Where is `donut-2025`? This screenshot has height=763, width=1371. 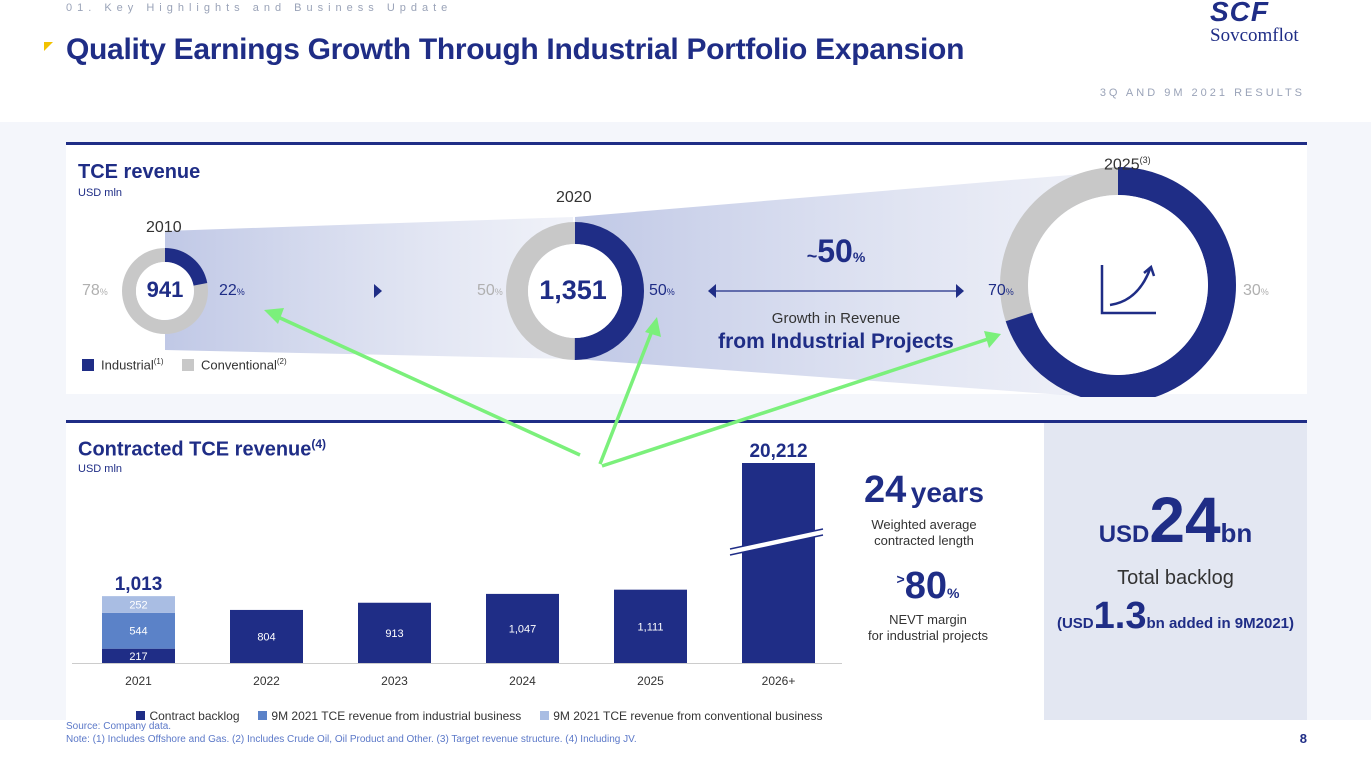 donut-2025 is located at coordinates (1118, 282).